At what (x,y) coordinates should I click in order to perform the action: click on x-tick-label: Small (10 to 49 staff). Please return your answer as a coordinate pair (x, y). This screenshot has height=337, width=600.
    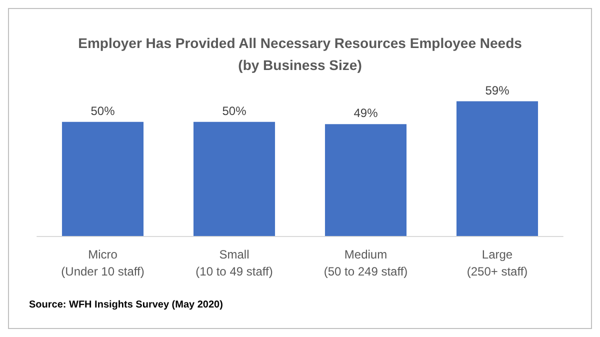
    Looking at the image, I should click on (234, 263).